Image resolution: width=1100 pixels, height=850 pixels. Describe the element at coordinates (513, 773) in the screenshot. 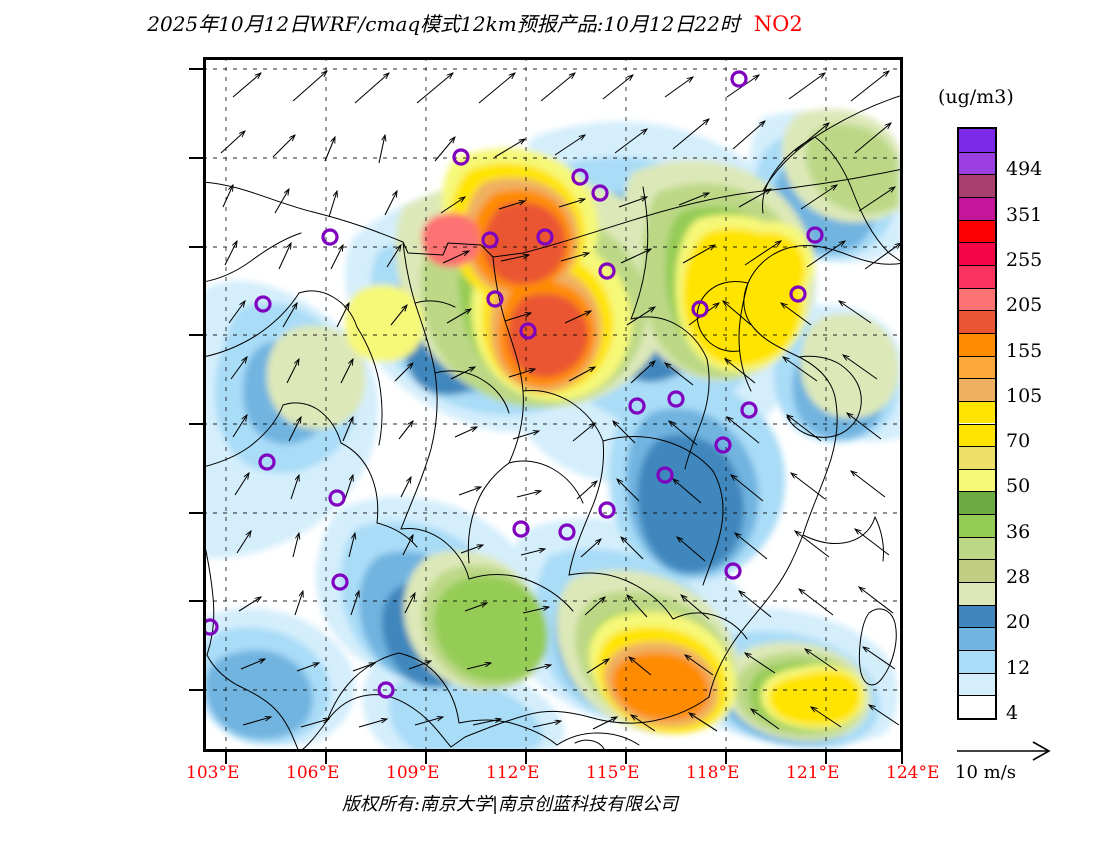

I see `lon-tick-112E: 112°E` at that location.